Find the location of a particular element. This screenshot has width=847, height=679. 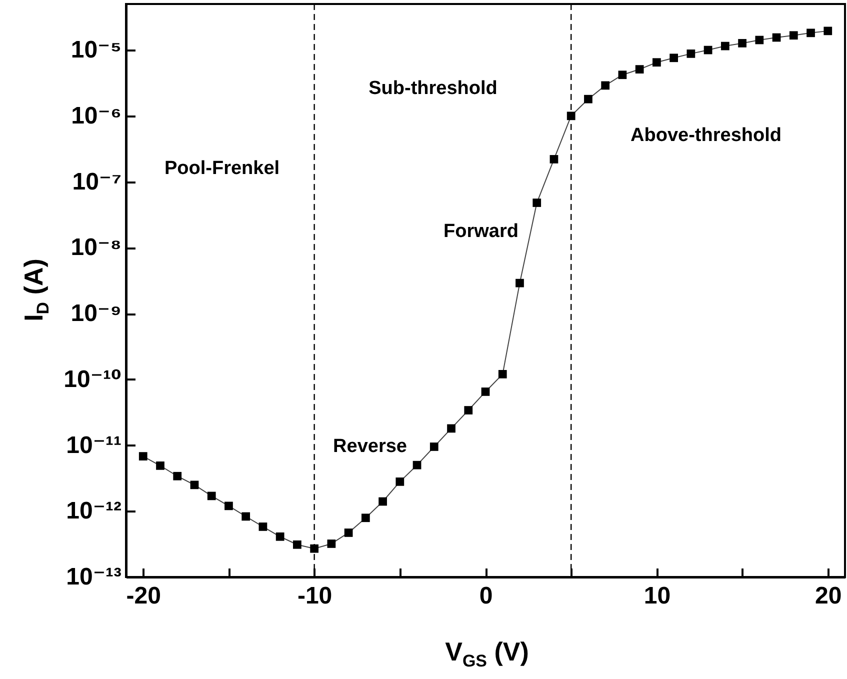

x-tick-label: 20 is located at coordinates (828, 596).